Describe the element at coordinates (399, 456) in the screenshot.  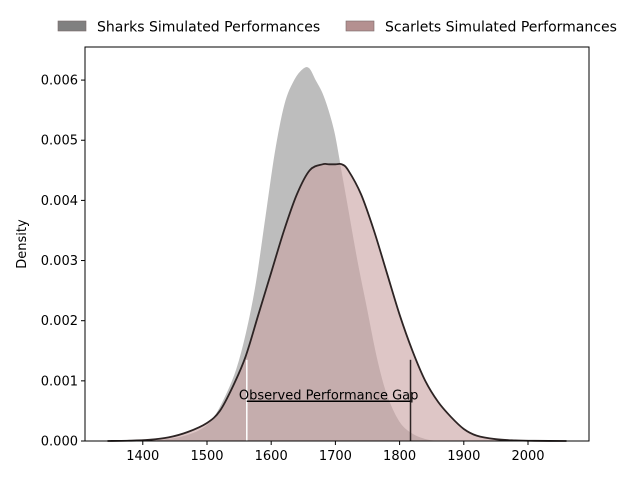
I see `x-tick-label: 1800` at that location.